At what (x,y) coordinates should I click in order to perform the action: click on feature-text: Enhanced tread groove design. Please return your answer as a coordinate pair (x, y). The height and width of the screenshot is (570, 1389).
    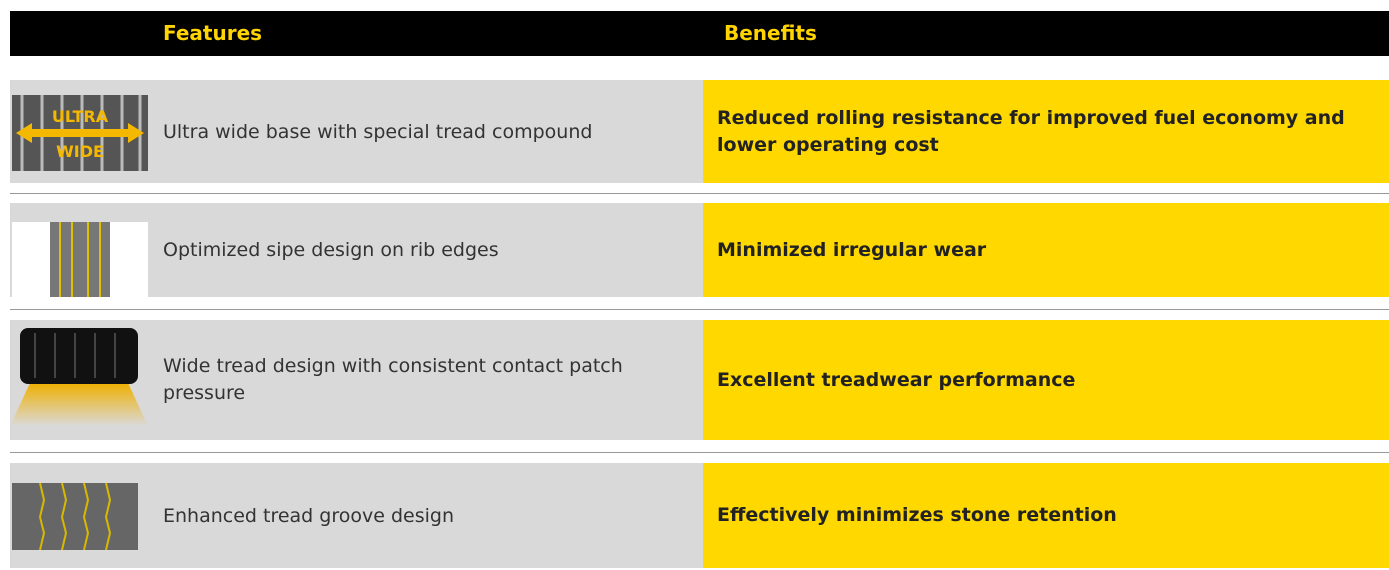
    Looking at the image, I should click on (308, 515).